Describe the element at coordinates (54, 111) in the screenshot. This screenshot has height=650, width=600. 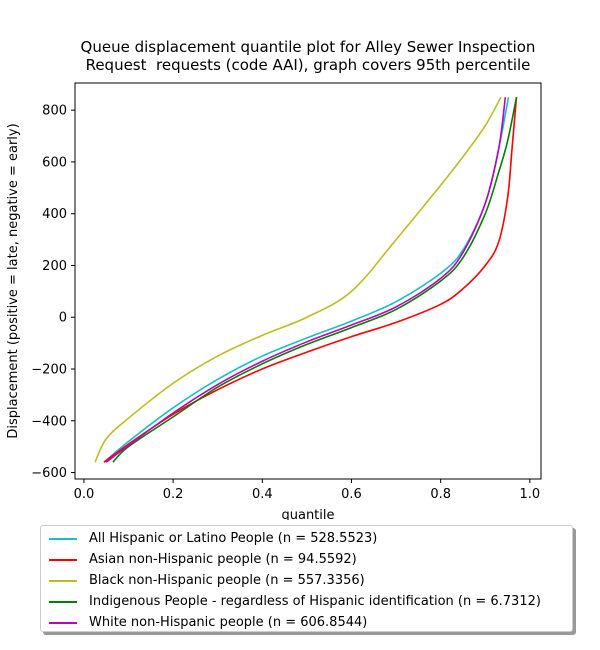
I see `y-tick-label: 800` at that location.